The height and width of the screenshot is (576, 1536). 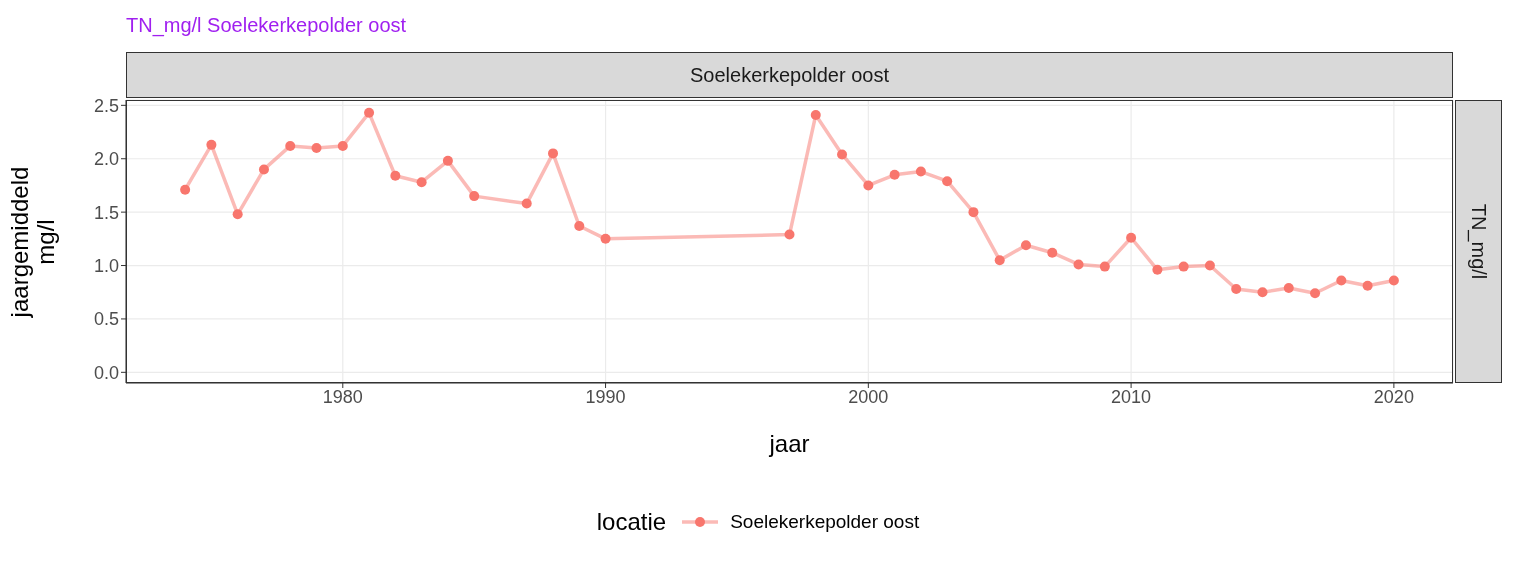 What do you see at coordinates (106, 159) in the screenshot?
I see `y-tick-label: 2.0` at bounding box center [106, 159].